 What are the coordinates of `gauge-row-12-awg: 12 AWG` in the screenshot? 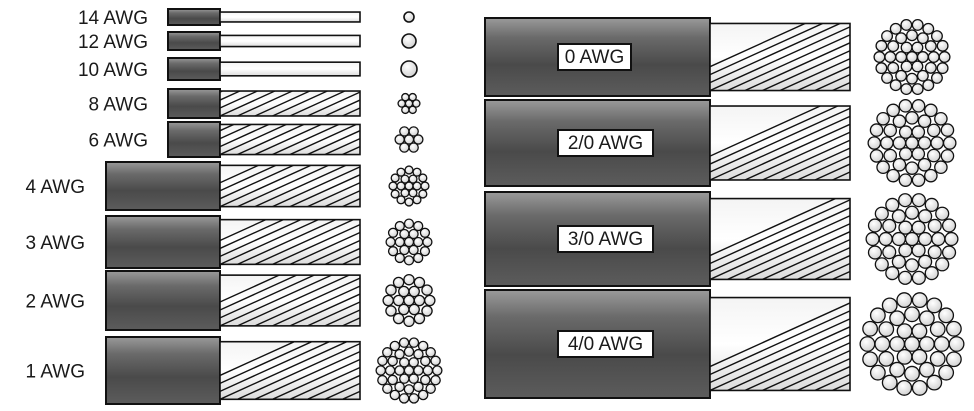 It's located at (247, 42).